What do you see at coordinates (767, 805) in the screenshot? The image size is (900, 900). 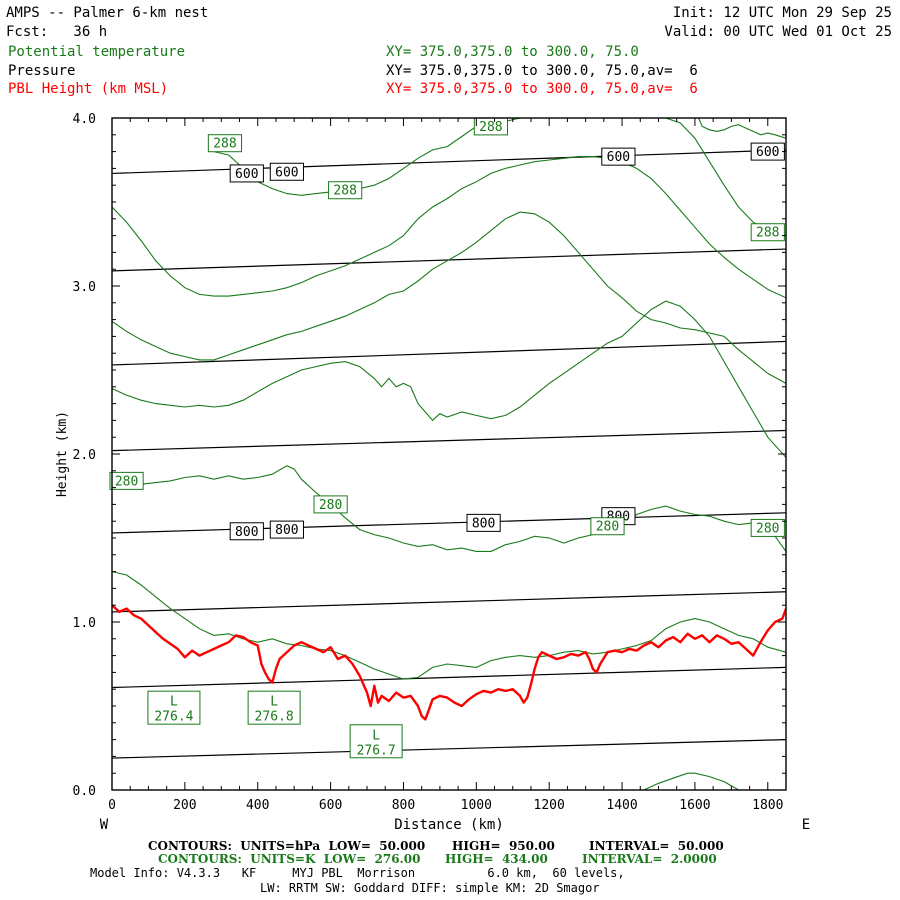 I see `x-tick-label: 1800` at bounding box center [767, 805].